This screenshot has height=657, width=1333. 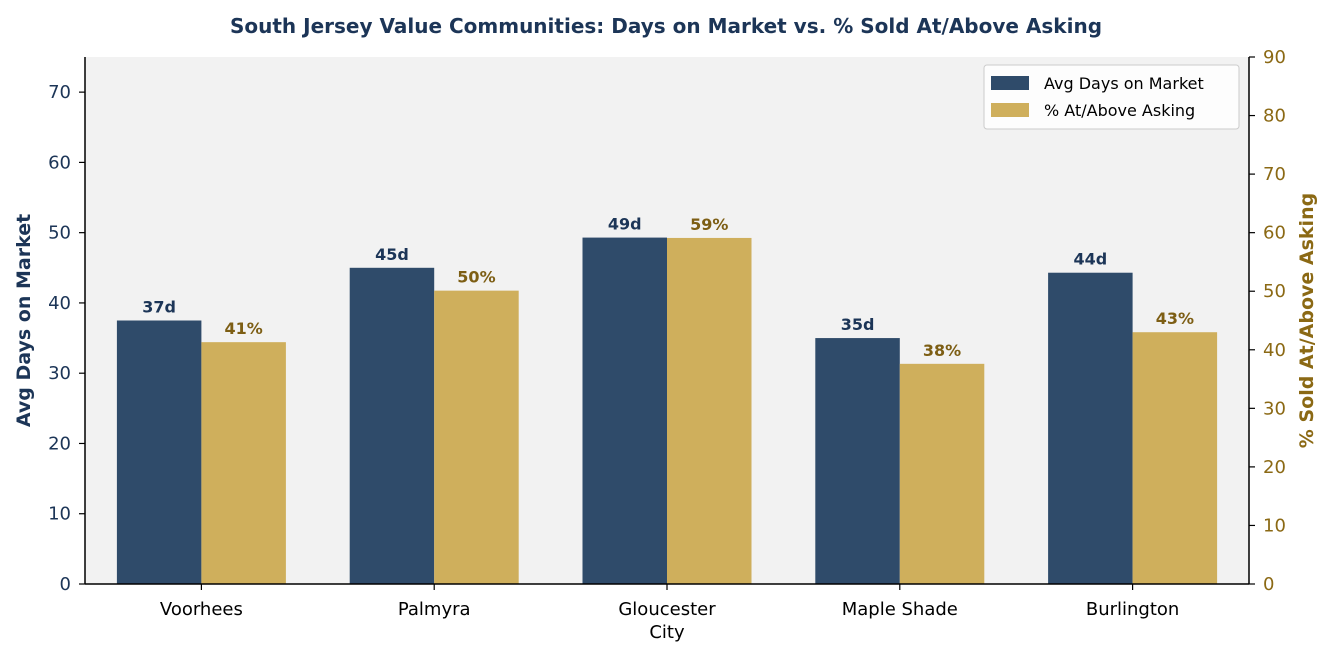 I want to click on x-tick-label: City, so click(x=667, y=632).